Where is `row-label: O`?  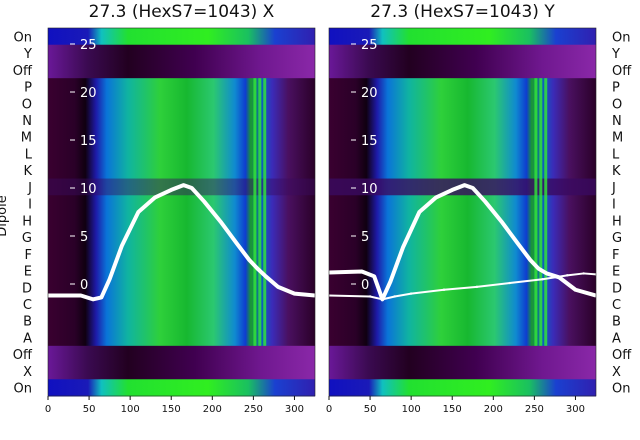
row-label: O is located at coordinates (617, 104).